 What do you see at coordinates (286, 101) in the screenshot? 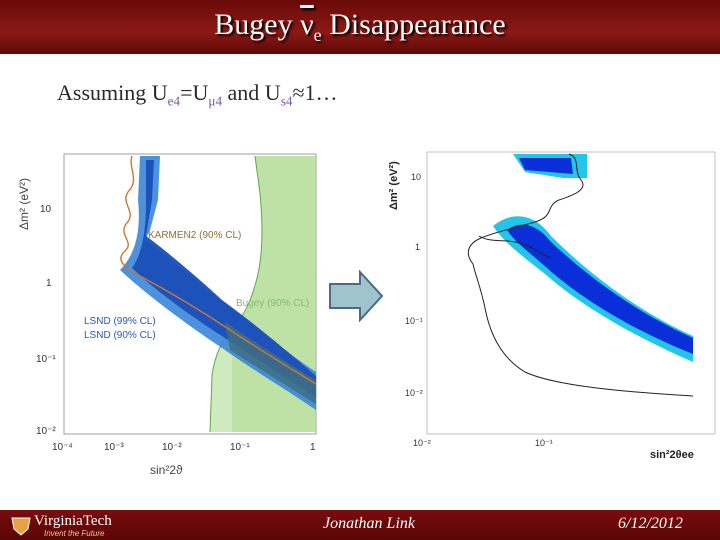
I see `subtitle-sub-3: s4` at bounding box center [286, 101].